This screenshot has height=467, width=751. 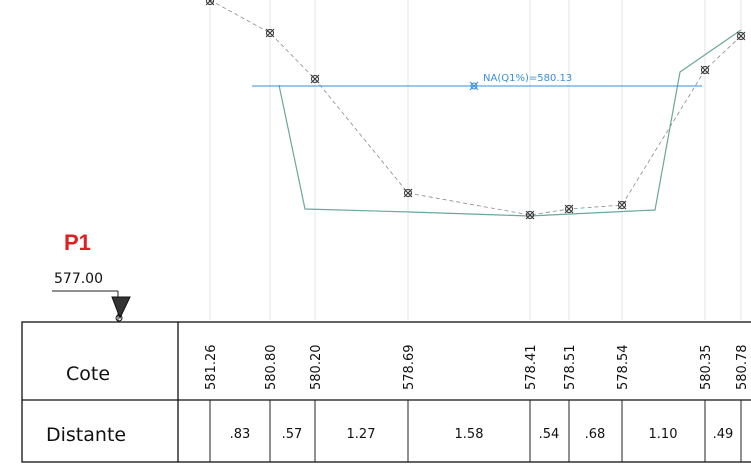 I want to click on distance-value: .83, so click(x=240, y=434).